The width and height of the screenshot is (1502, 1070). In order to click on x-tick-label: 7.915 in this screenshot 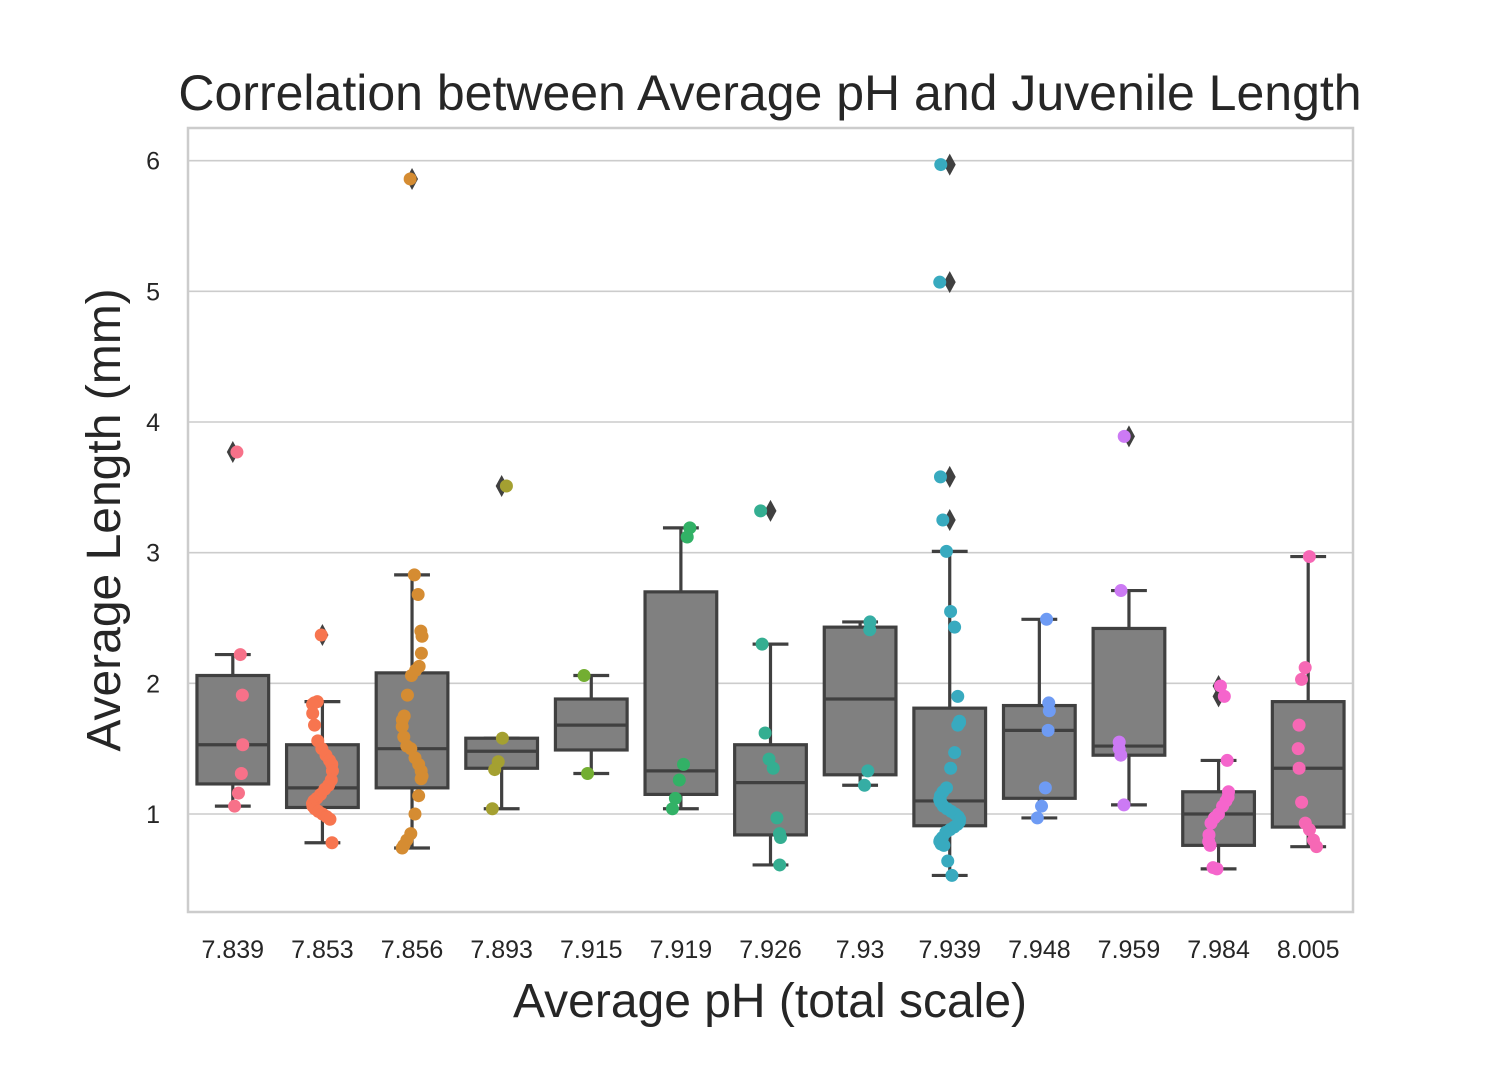, I will do `click(591, 950)`.